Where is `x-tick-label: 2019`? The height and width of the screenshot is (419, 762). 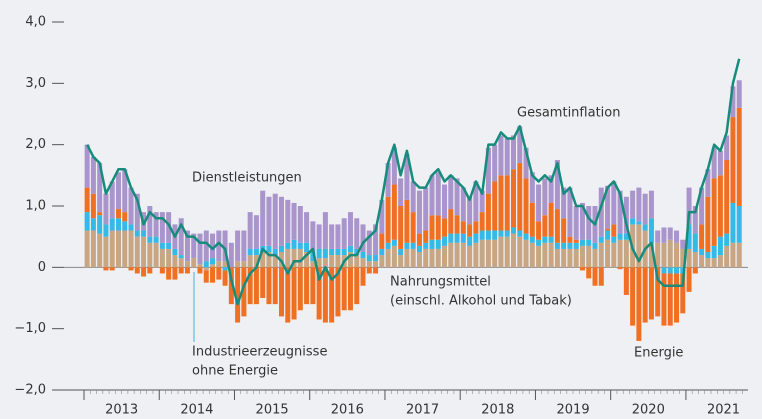
x-tick-label: 2019 is located at coordinates (573, 410).